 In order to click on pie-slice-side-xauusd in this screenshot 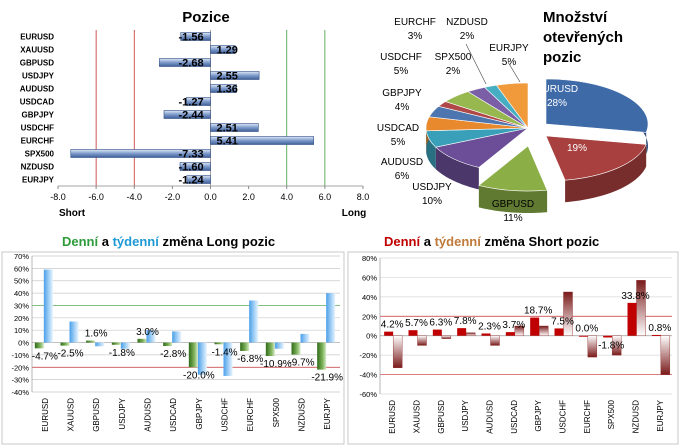, I will do `click(606, 173)`.